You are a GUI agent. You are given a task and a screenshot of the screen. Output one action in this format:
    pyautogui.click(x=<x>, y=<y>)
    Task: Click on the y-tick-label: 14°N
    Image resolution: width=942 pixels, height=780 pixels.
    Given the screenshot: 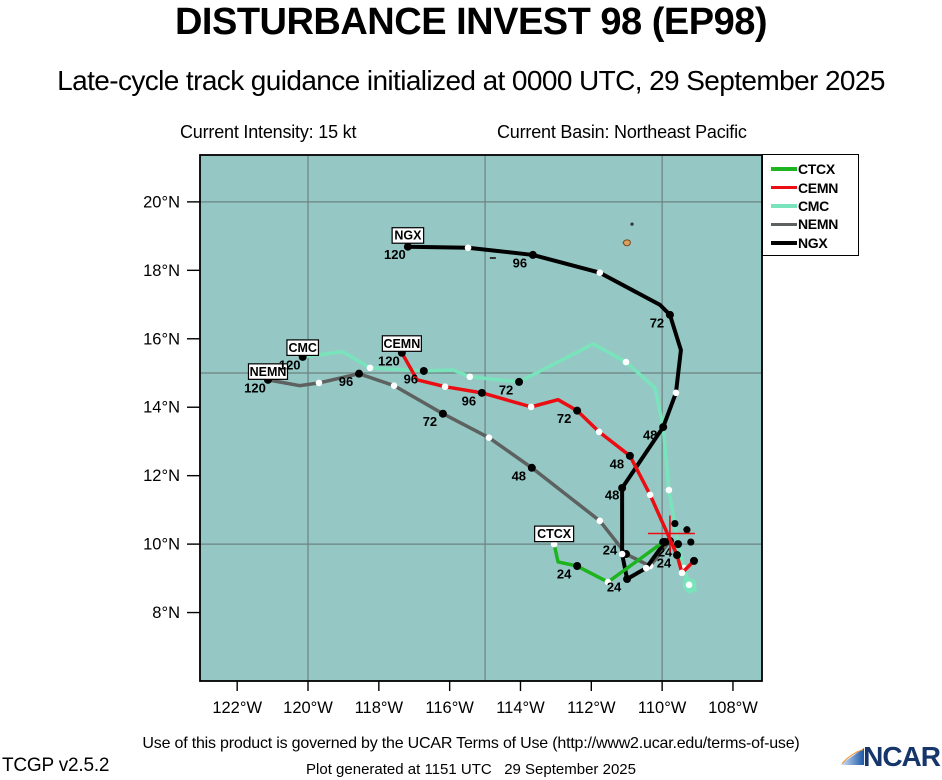 What is the action you would take?
    pyautogui.click(x=161, y=408)
    